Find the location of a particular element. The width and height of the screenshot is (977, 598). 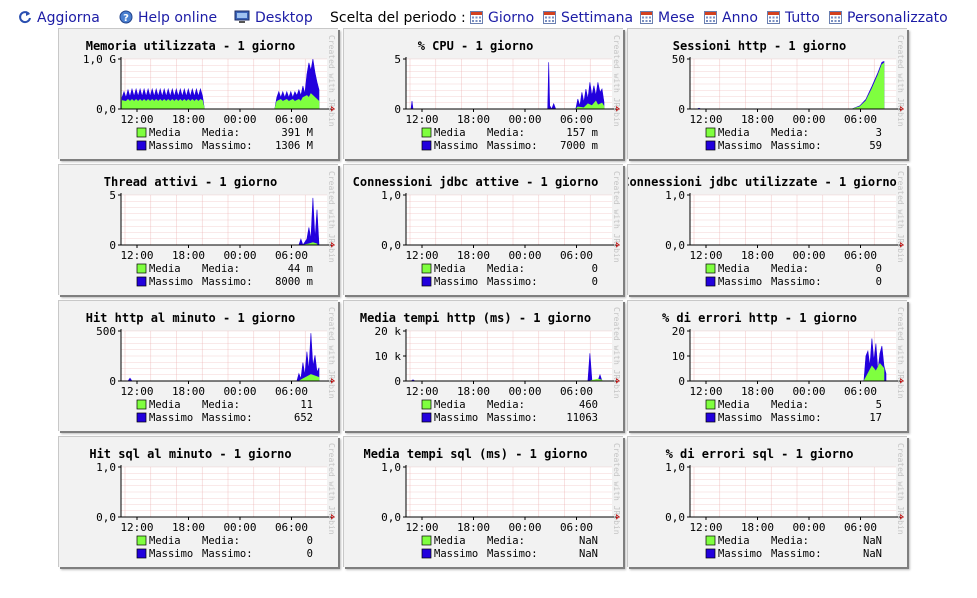

help-link: ? Help online is located at coordinates (168, 19).